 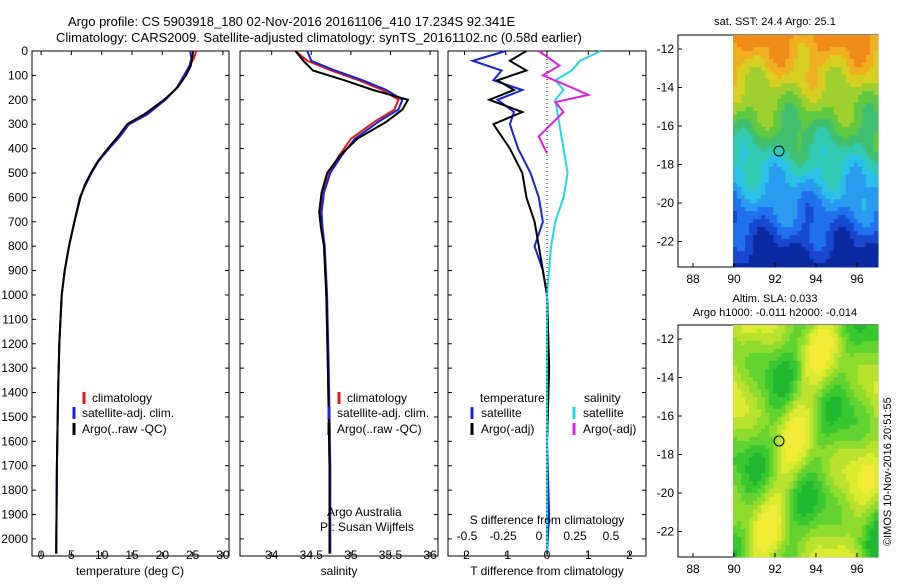 What do you see at coordinates (351, 555) in the screenshot?
I see `x-tick-label: 35` at bounding box center [351, 555].